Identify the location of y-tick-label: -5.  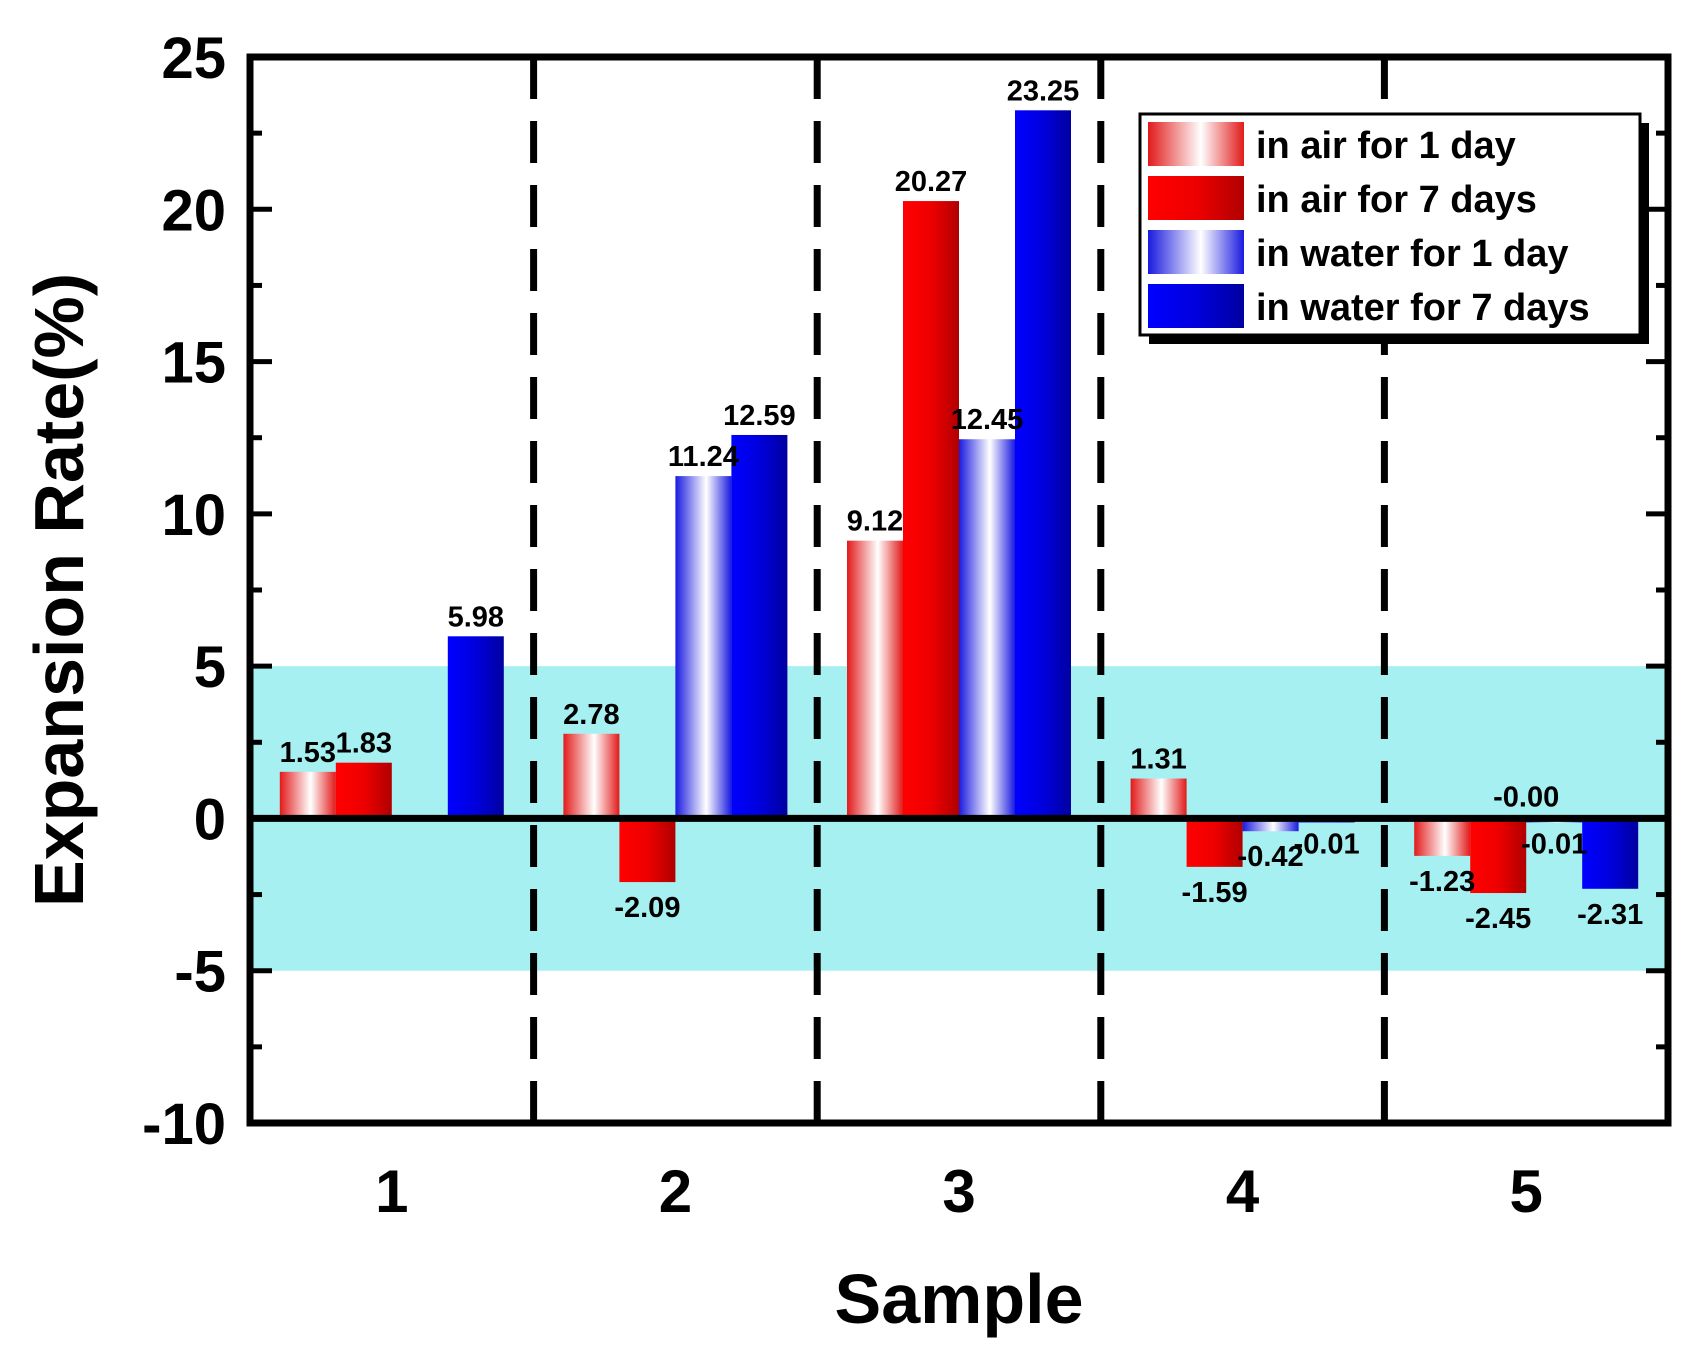
(200, 972).